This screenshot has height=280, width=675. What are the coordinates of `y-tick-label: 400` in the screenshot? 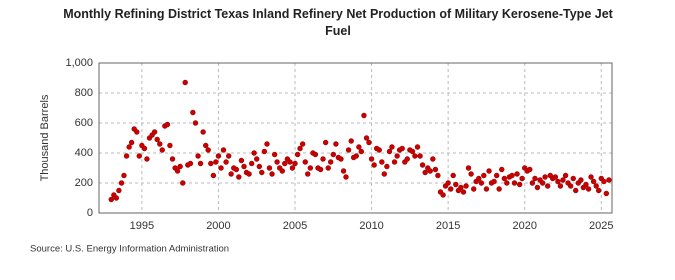 It's located at (84, 153).